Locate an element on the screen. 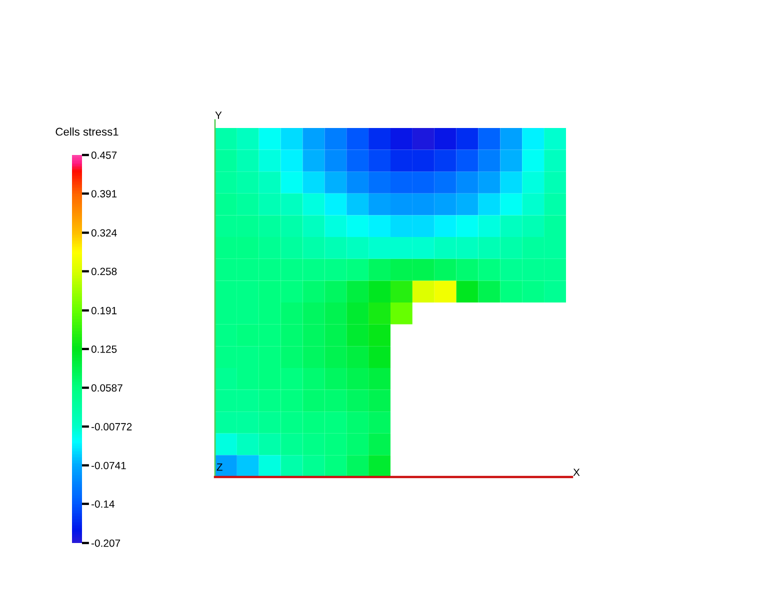 This screenshot has height=607, width=780. color-bar-title: Cells stress1 is located at coordinates (87, 132).